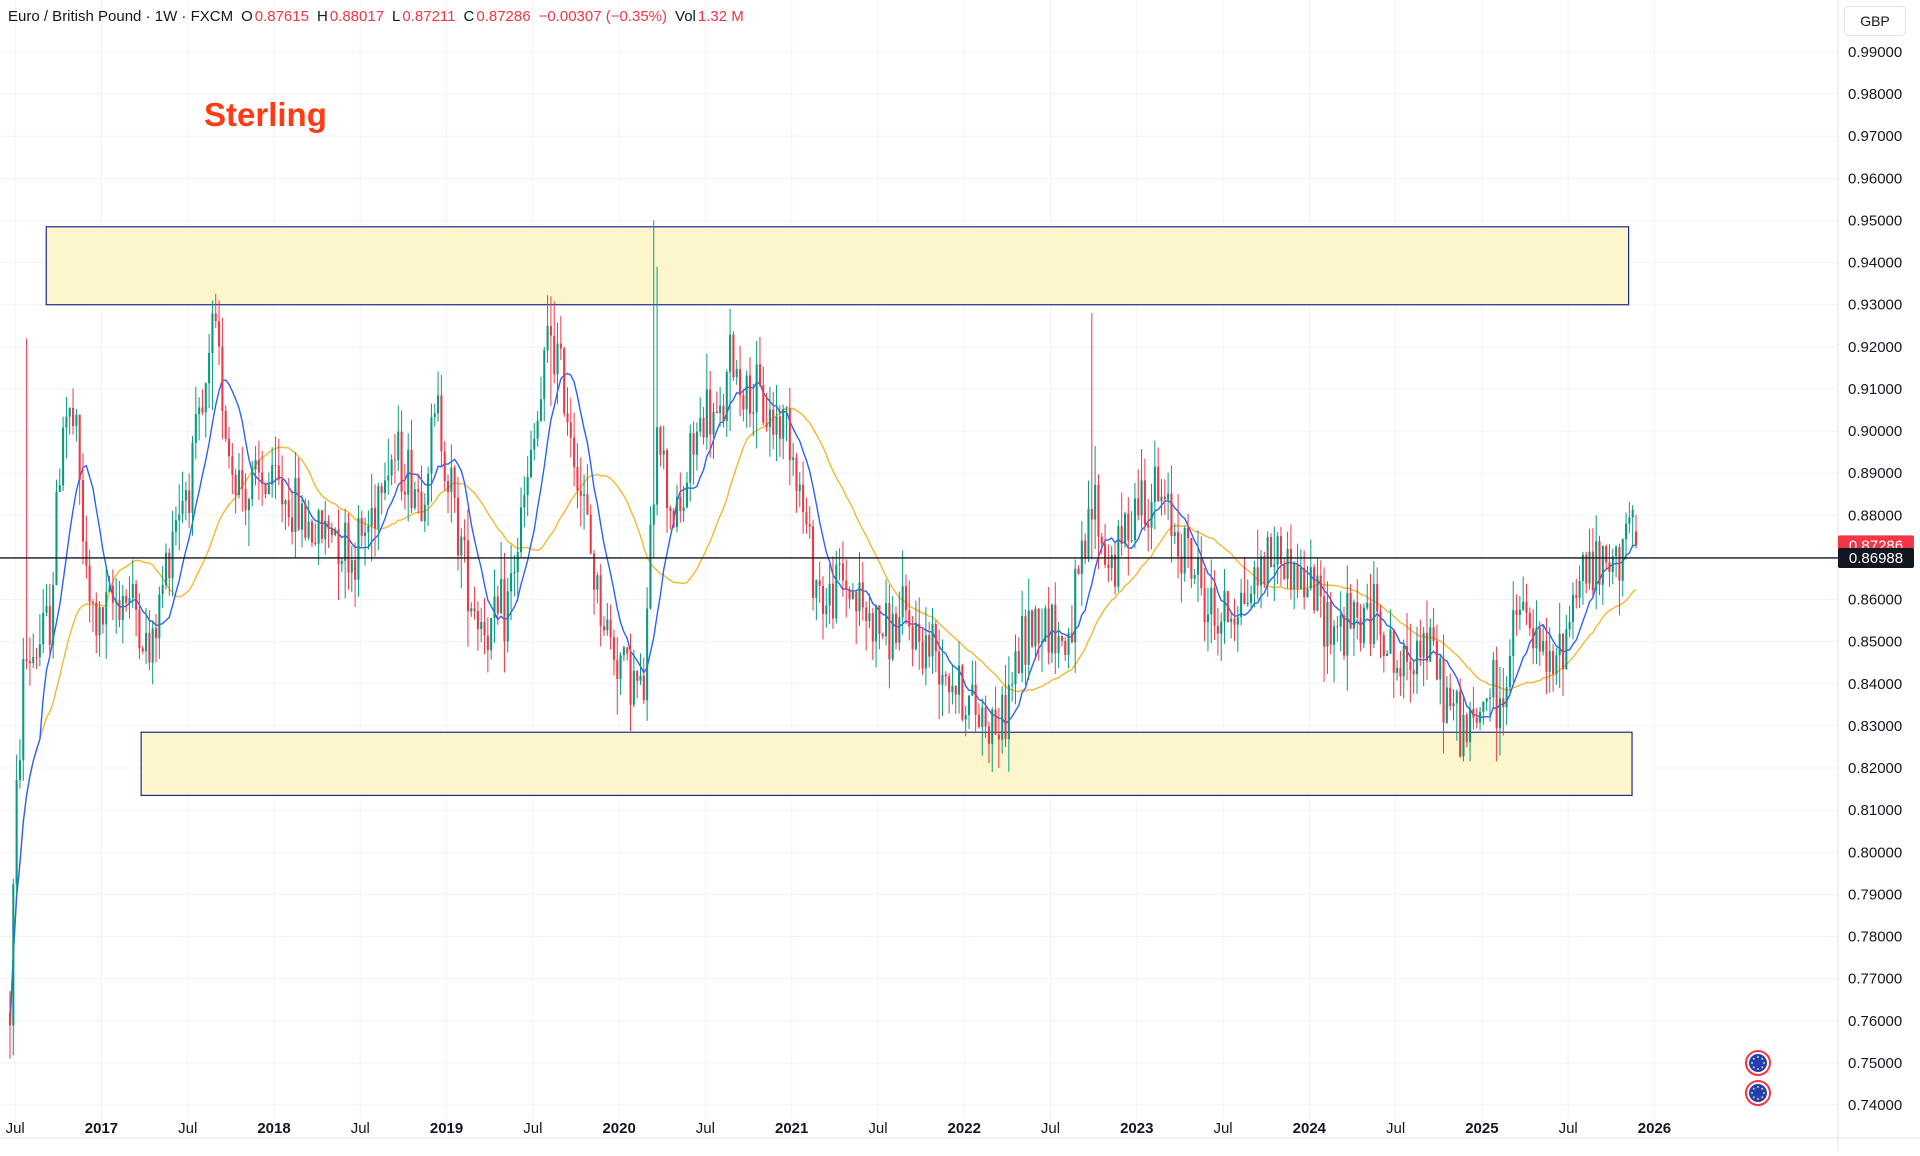  Describe the element at coordinates (265, 114) in the screenshot. I see `annotation-title: Sterling` at that location.